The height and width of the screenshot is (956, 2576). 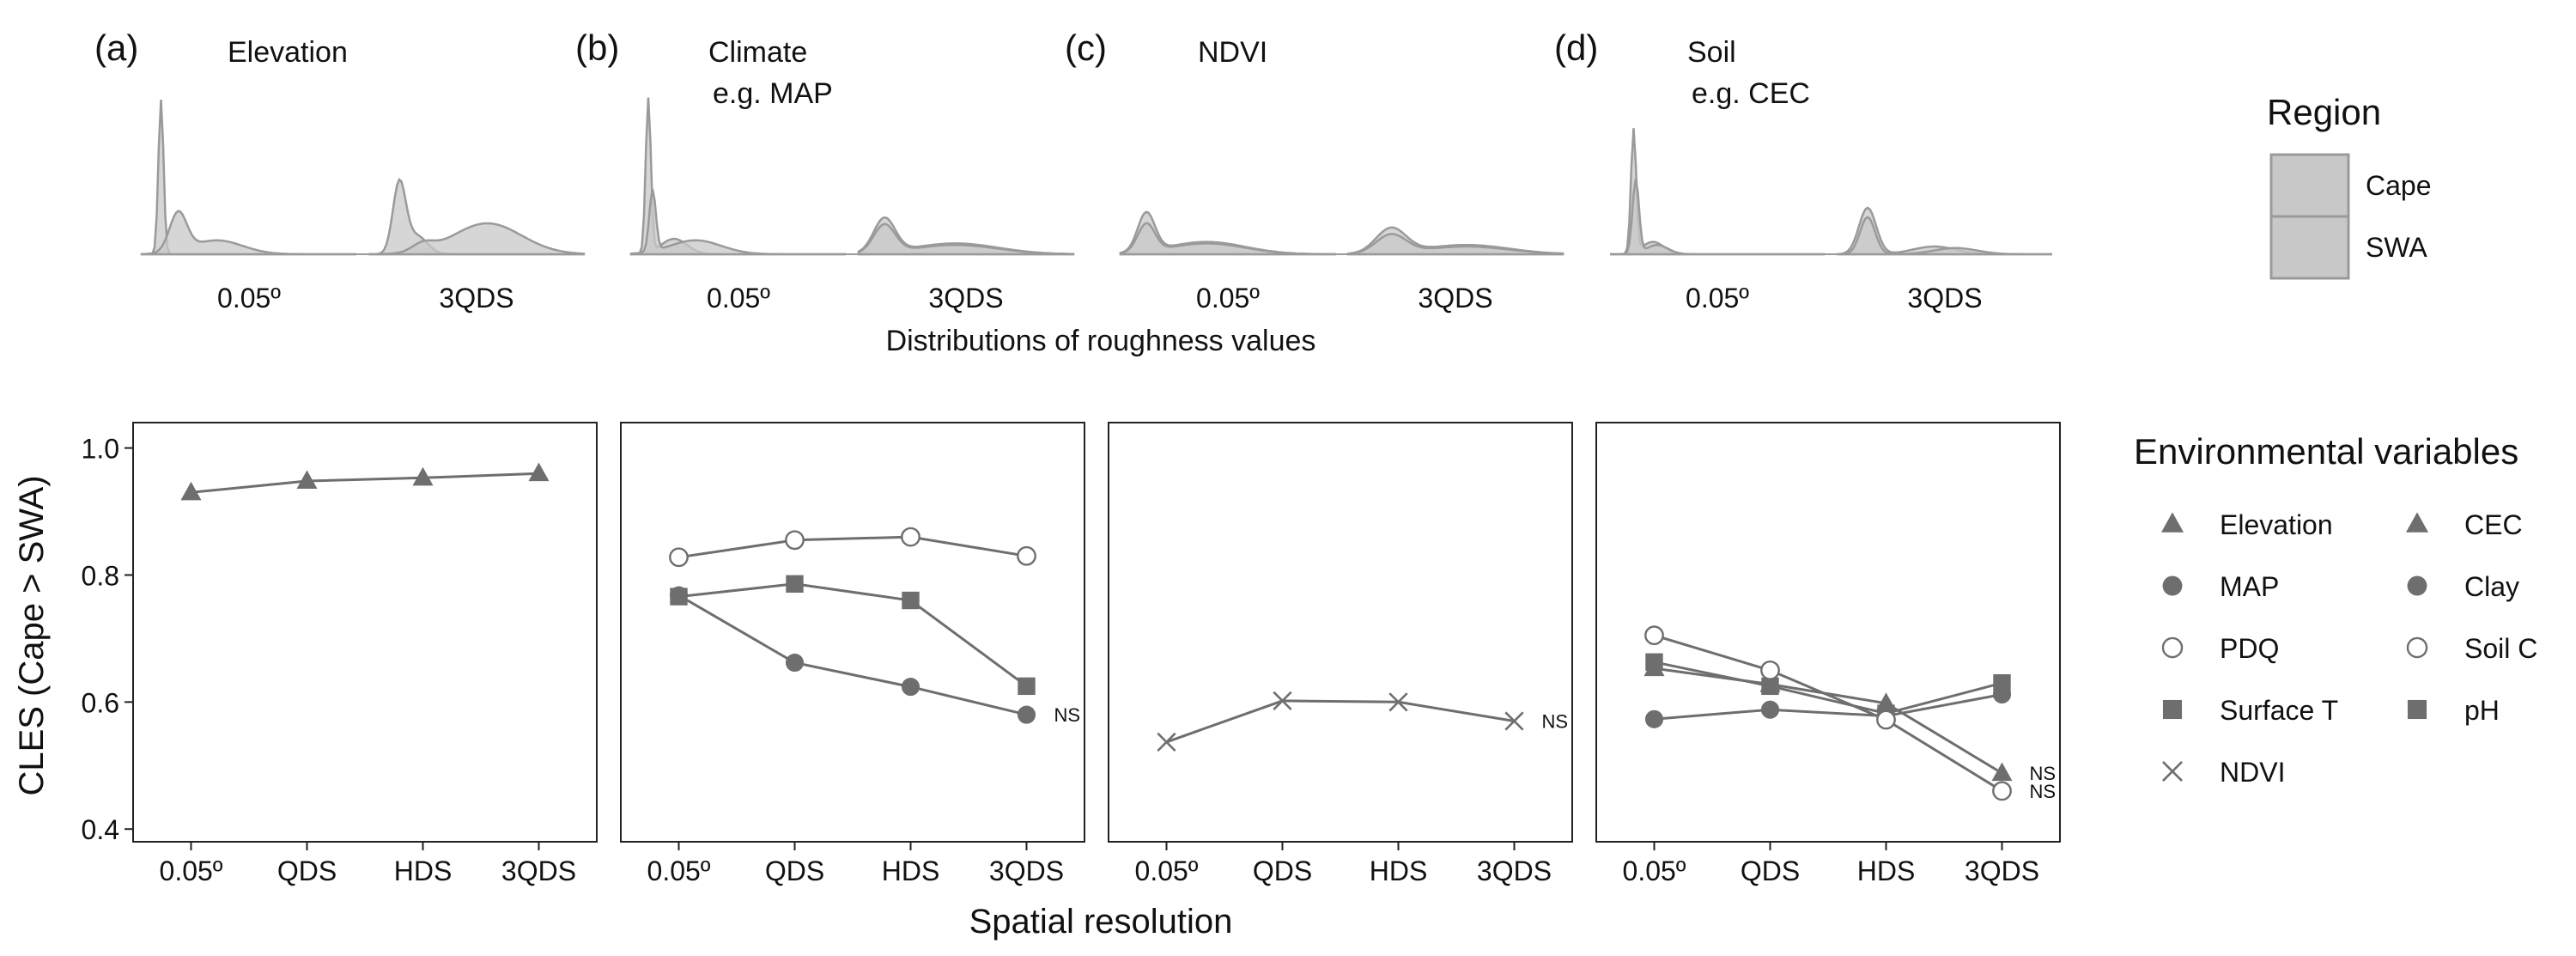 I want to click on density-panel: (d) Soil e.g. CEC 0.05º 3QDS, so click(x=1803, y=170).